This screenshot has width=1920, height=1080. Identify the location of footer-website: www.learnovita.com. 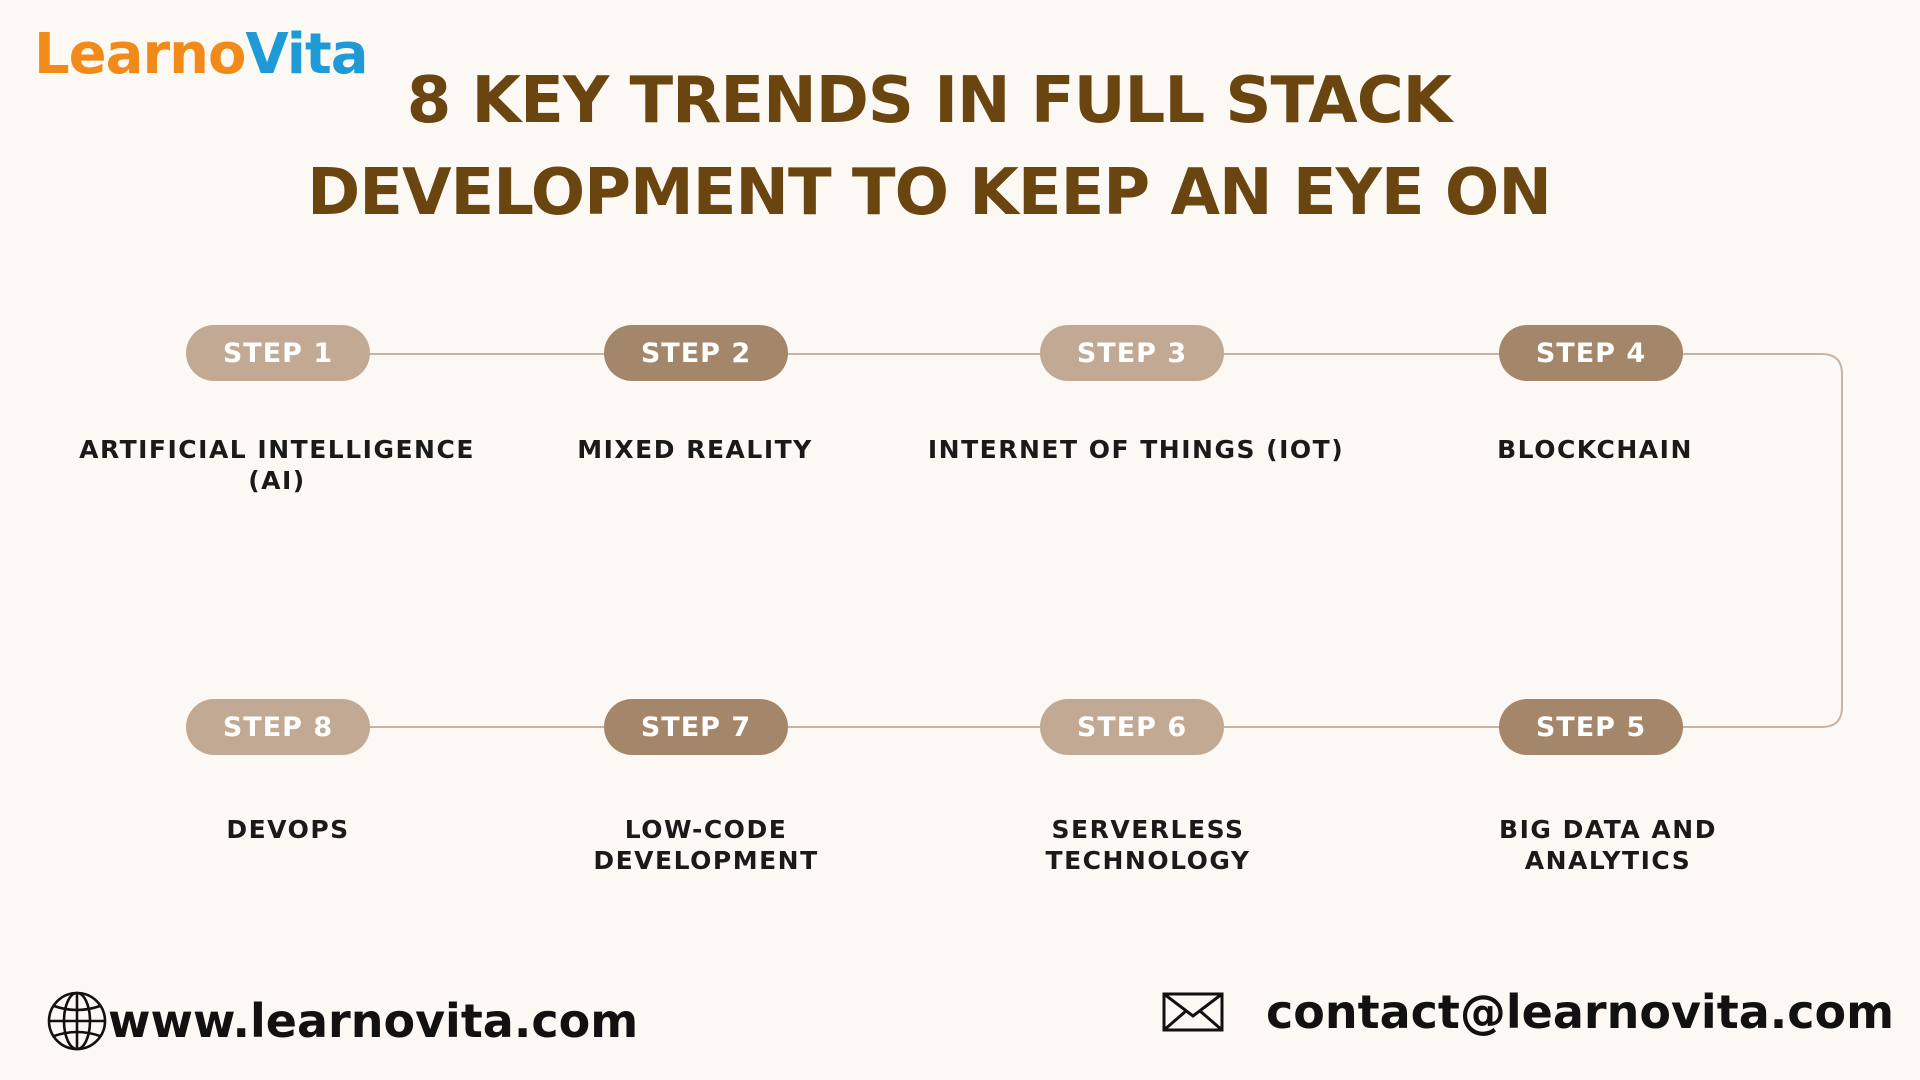
(342, 1021).